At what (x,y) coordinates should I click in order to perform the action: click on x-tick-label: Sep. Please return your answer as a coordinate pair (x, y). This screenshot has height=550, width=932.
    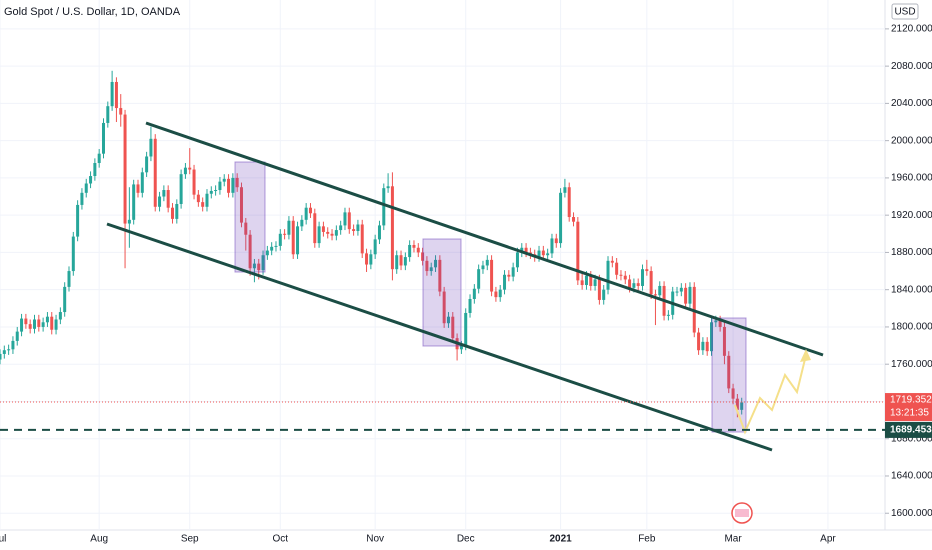
    Looking at the image, I should click on (190, 539).